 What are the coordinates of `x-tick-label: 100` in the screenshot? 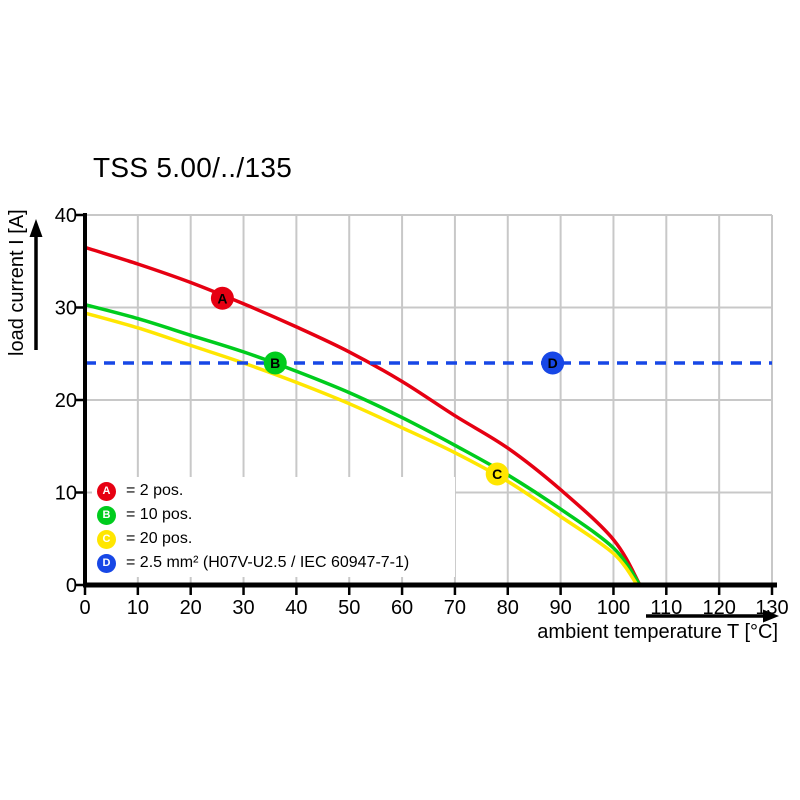 It's located at (613, 608).